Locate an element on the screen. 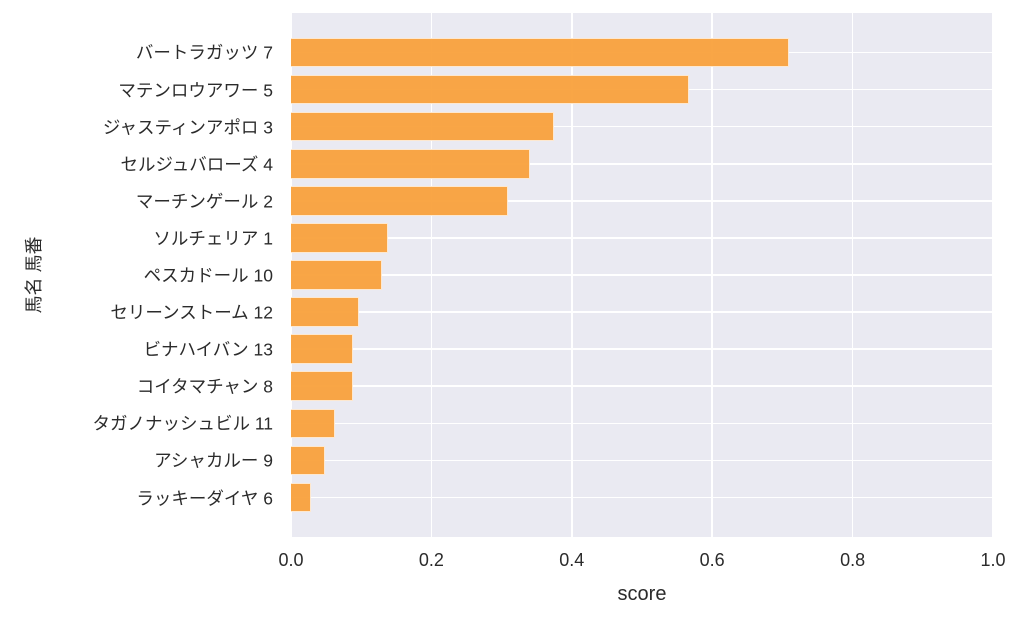  x-tick-label: 0.2 is located at coordinates (431, 560).